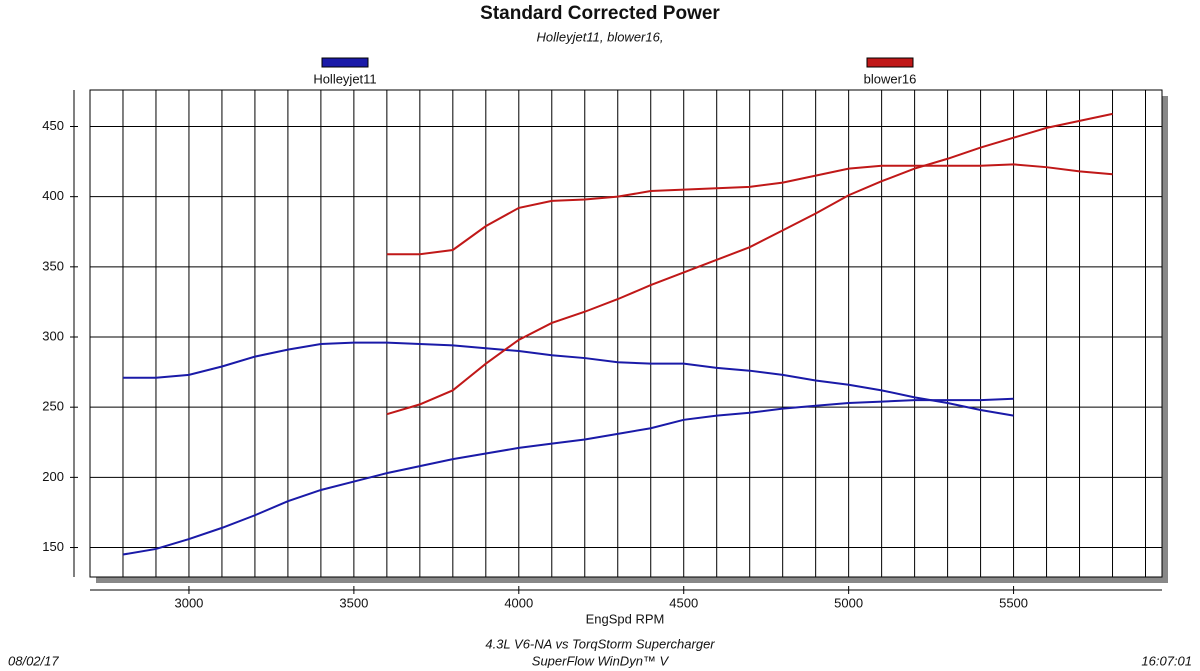  I want to click on footer-line: 4.3L V6-NA vs TorqStorm Supercharger, so click(600, 643).